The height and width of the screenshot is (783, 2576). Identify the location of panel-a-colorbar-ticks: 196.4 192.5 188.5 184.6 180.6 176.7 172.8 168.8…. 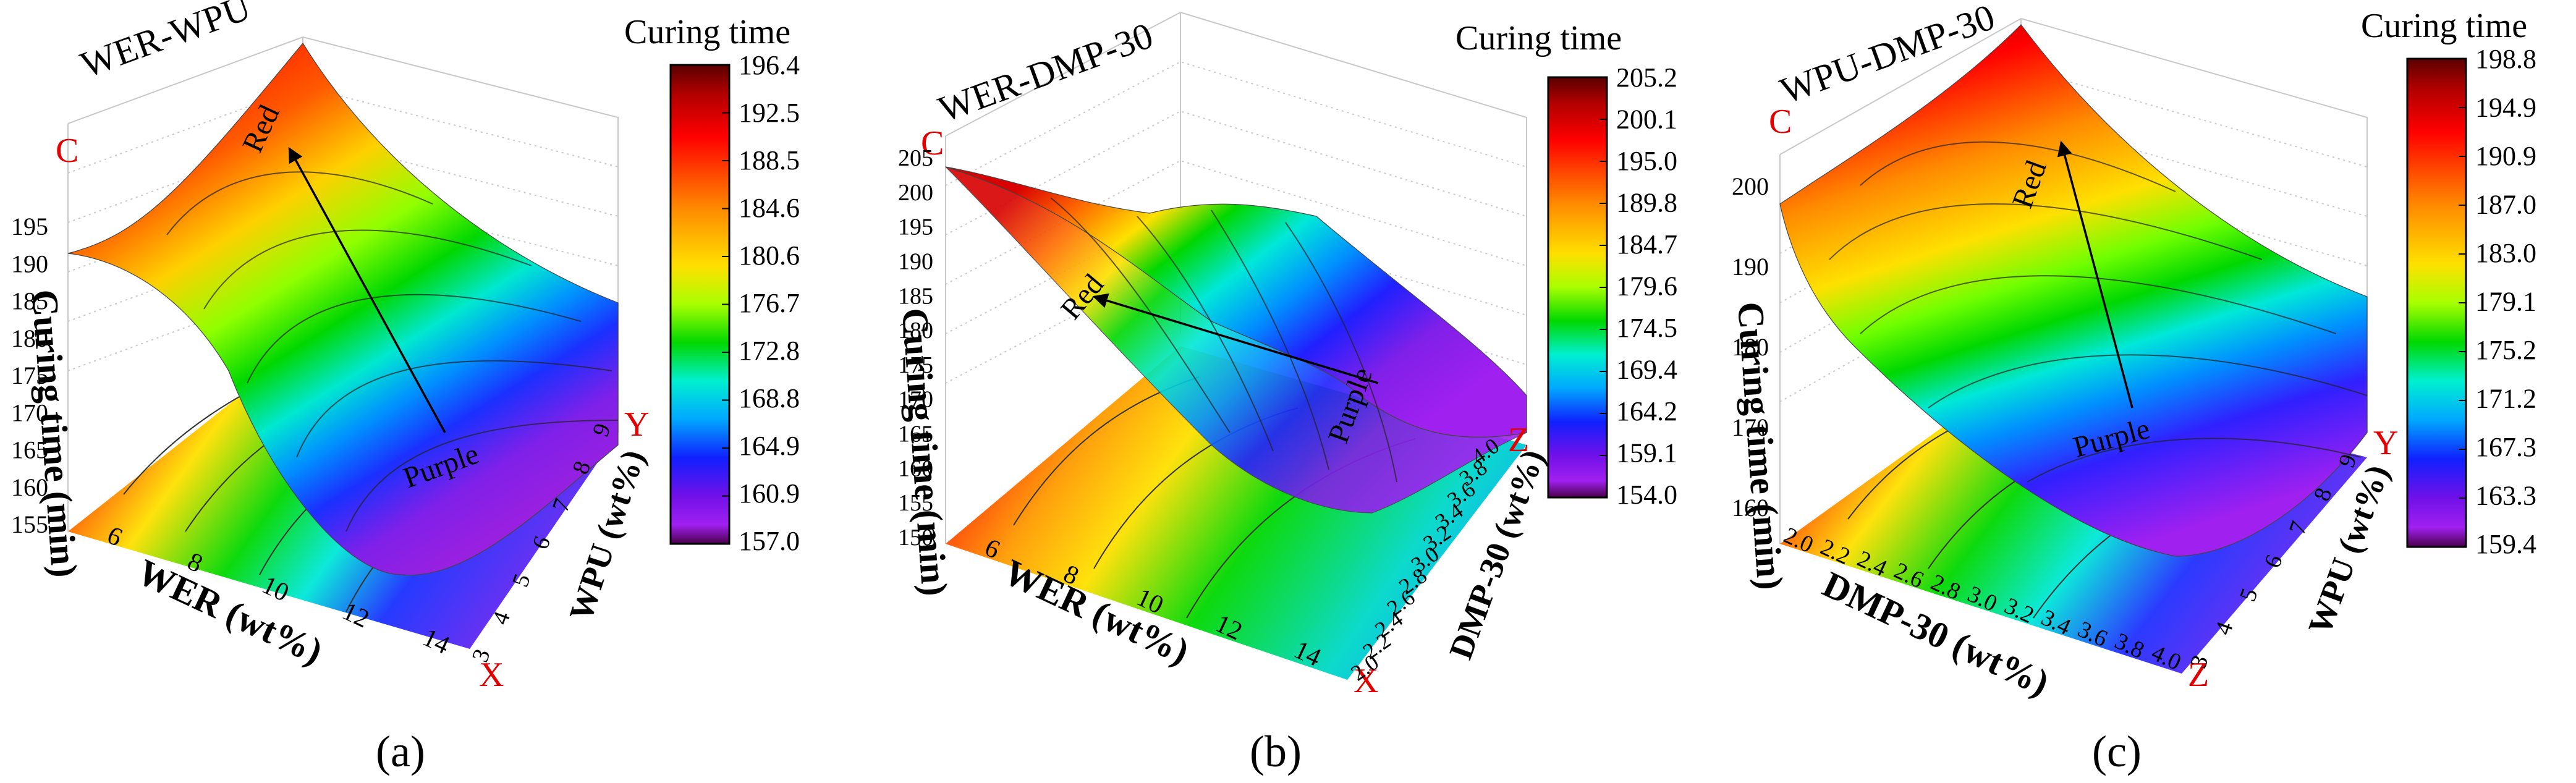
(761, 303).